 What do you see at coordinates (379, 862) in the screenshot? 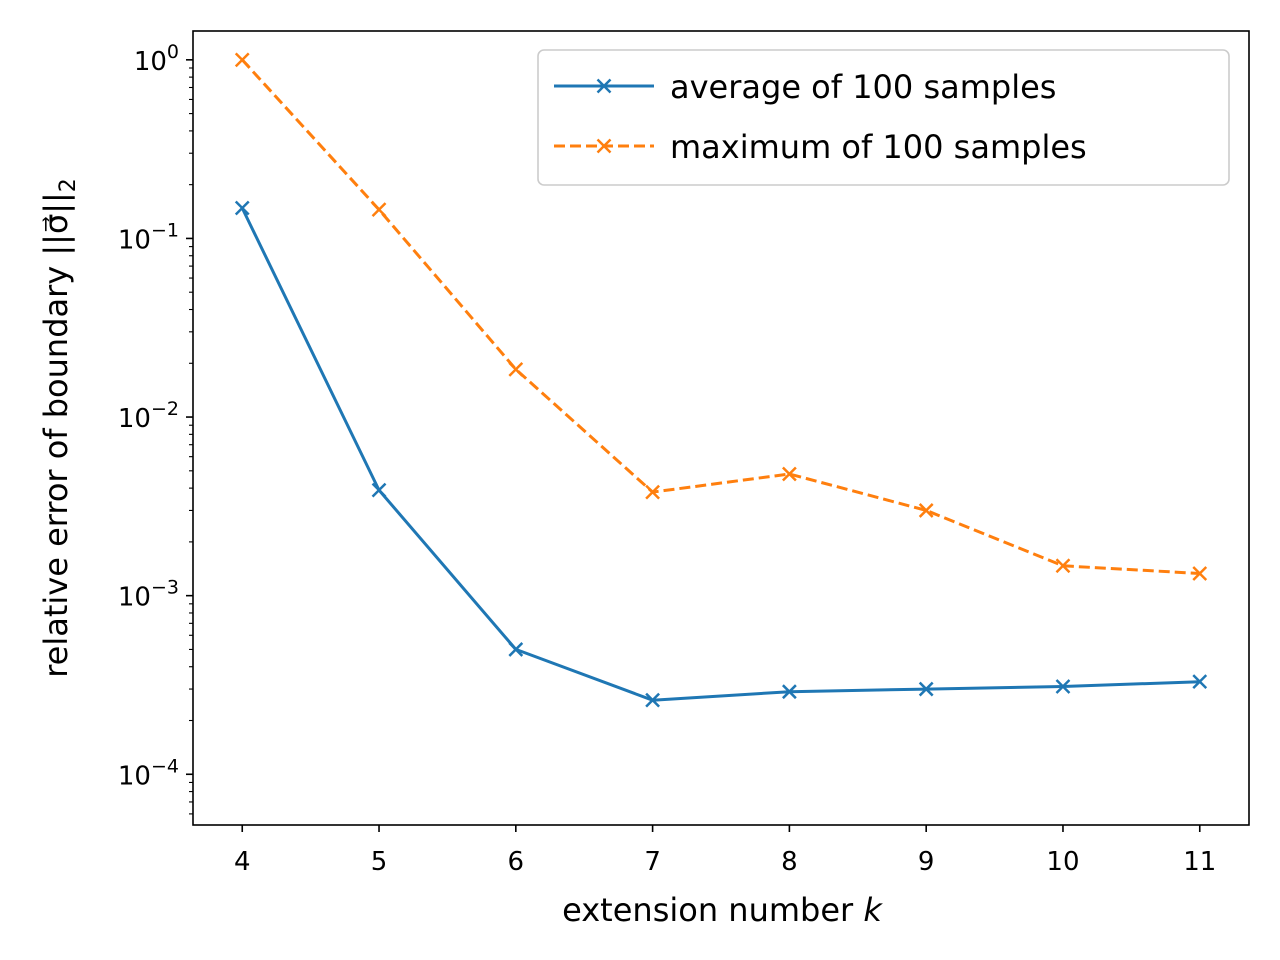
I see `x-tick-label: 5` at bounding box center [379, 862].